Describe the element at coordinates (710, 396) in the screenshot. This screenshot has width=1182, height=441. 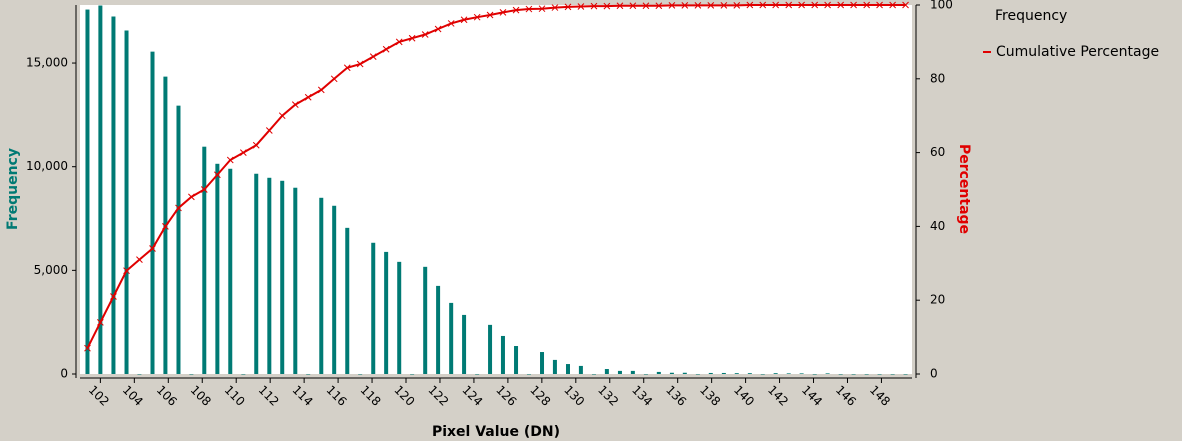
I see `x-tick-label: 138` at that location.